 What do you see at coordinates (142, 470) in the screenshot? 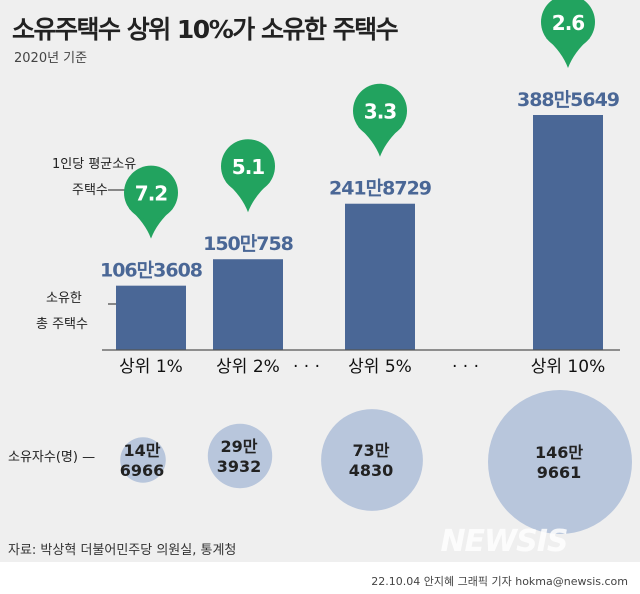
I see `owners-label-line2: 6966` at bounding box center [142, 470].